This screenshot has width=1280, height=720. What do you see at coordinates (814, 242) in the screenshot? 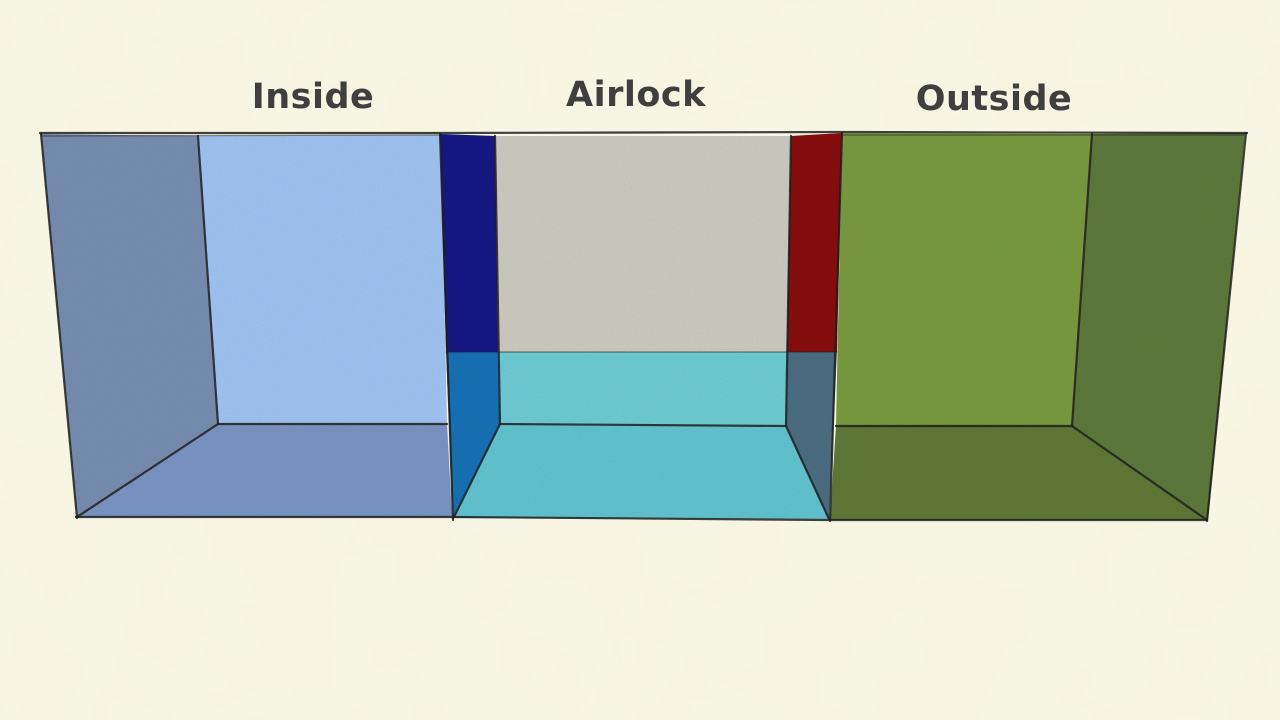
I see `airlock-right-door` at bounding box center [814, 242].